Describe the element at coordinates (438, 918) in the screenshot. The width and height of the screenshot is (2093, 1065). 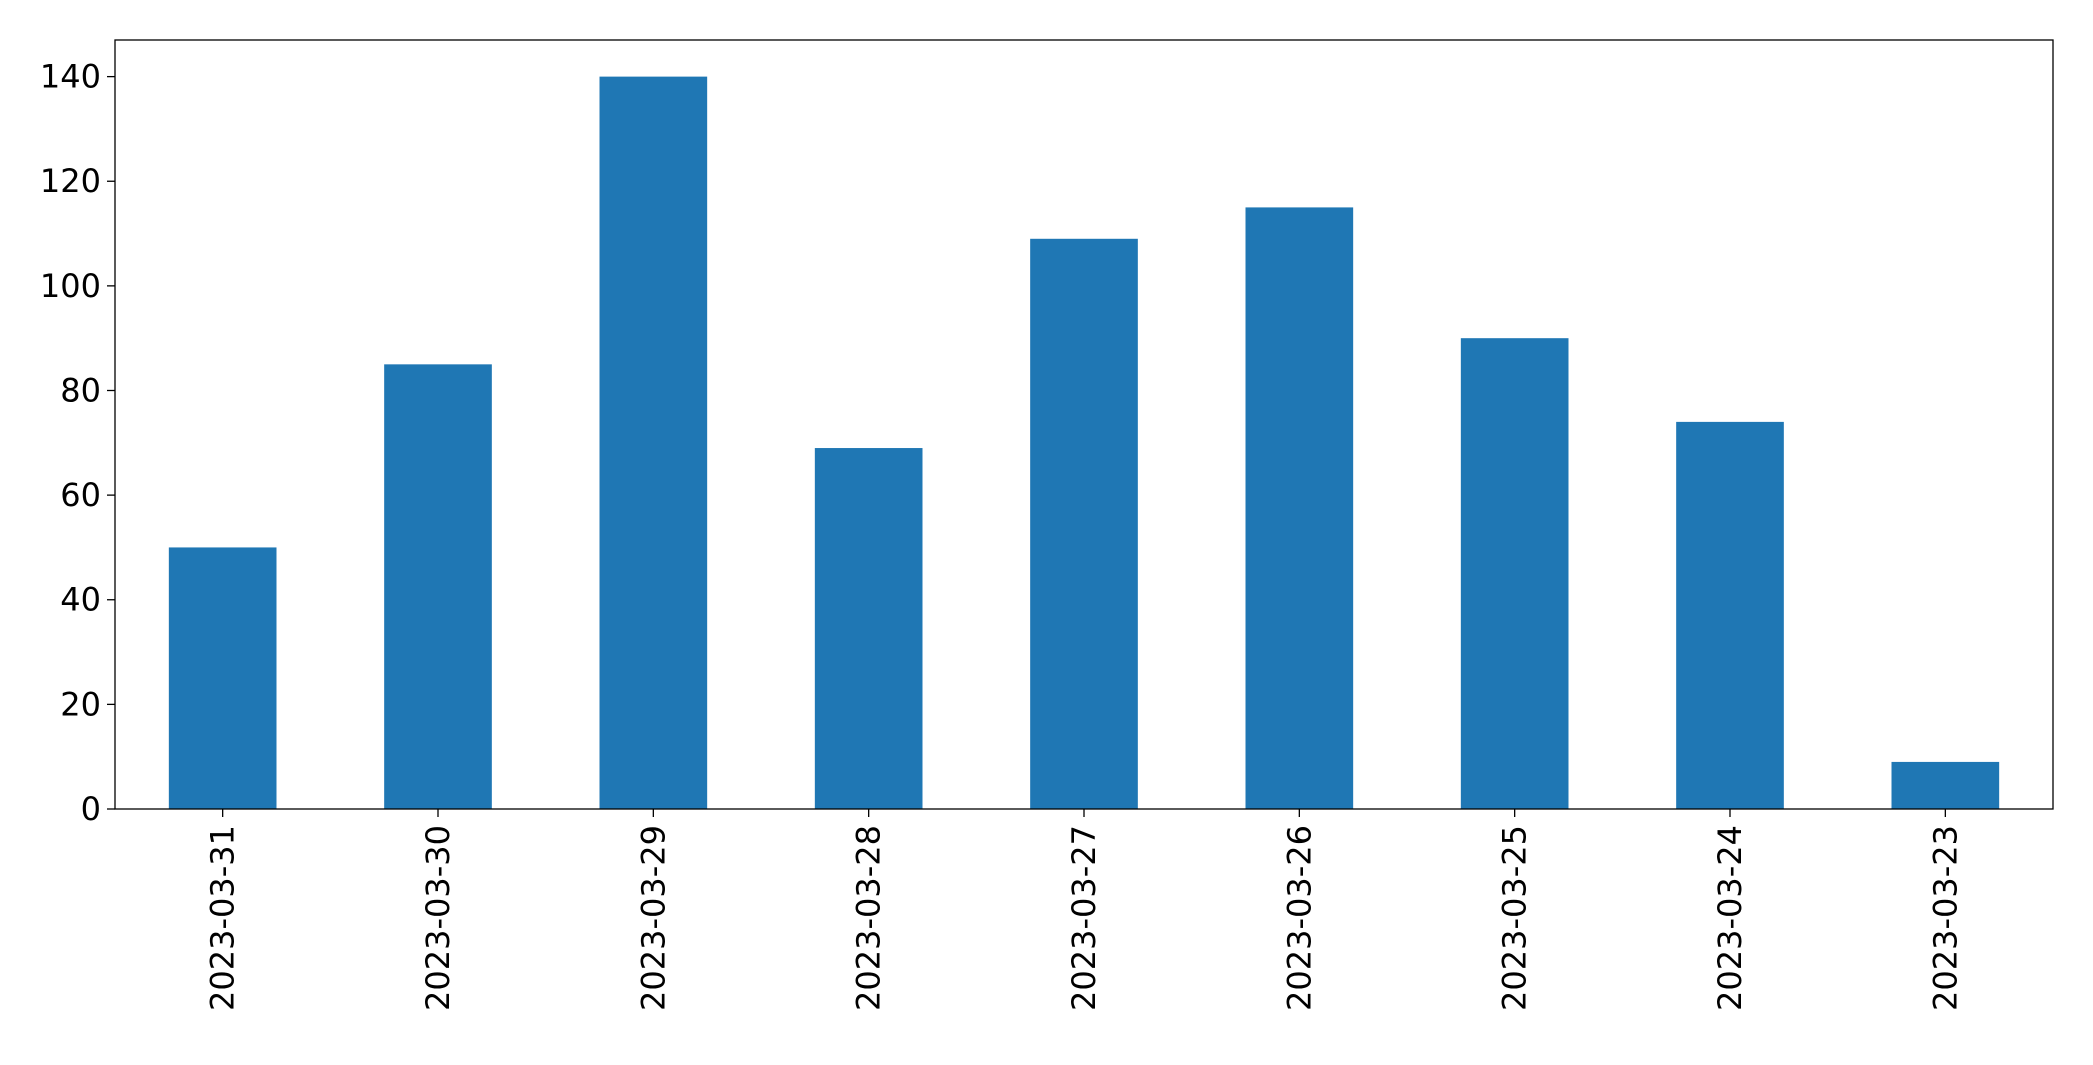
I see `x-tick-label: 2023-03-30` at that location.